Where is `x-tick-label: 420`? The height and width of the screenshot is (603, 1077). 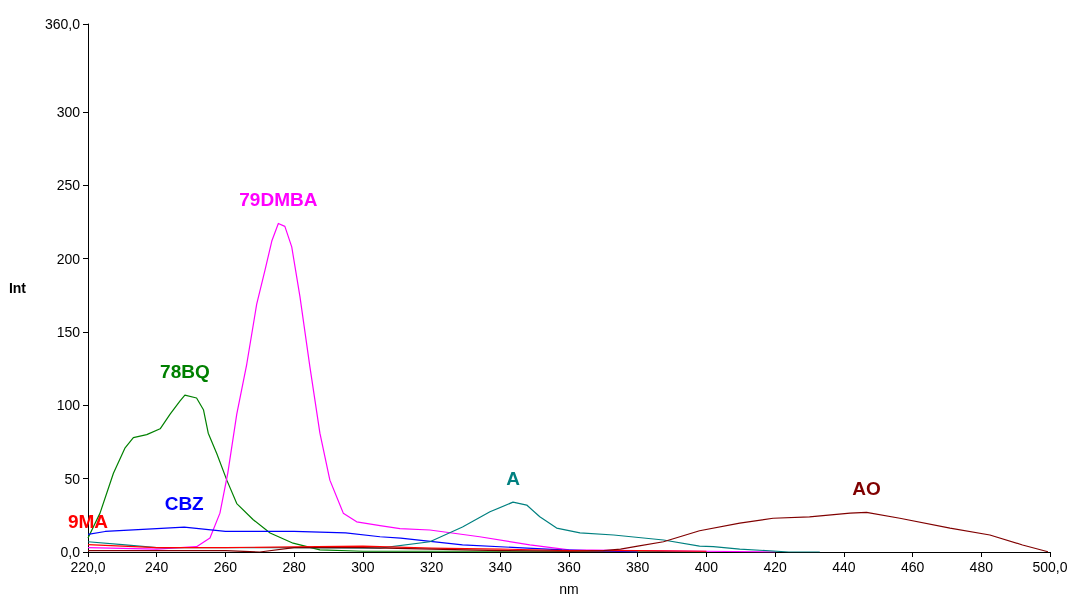 x-tick-label: 420 is located at coordinates (775, 567).